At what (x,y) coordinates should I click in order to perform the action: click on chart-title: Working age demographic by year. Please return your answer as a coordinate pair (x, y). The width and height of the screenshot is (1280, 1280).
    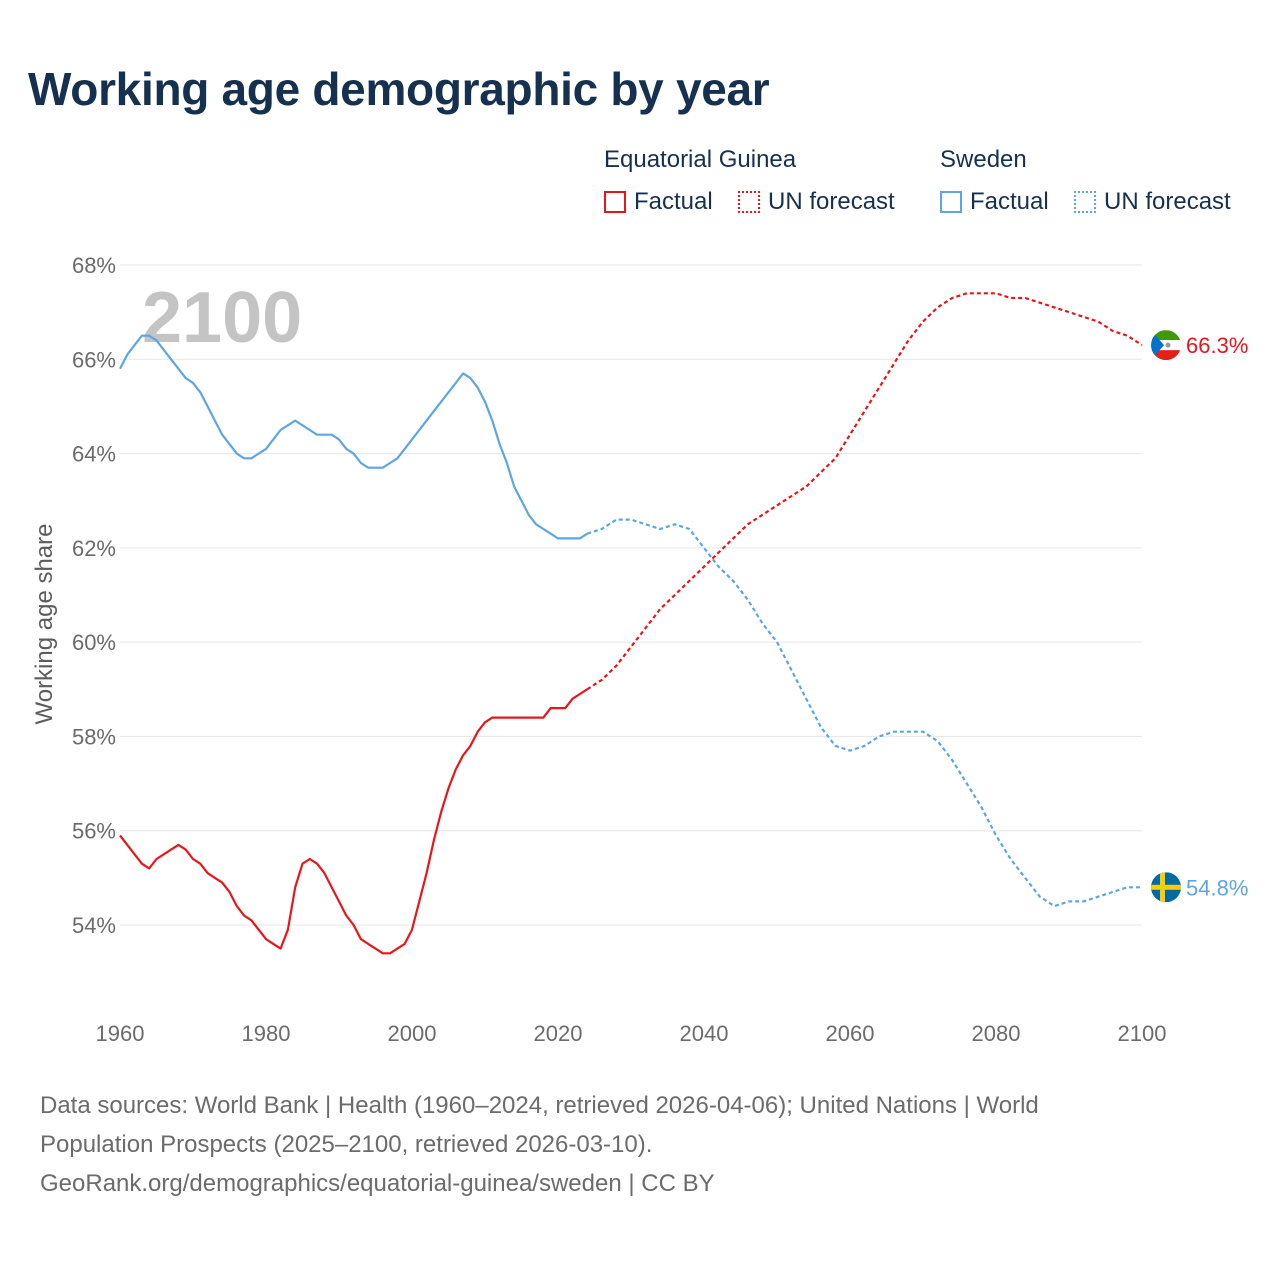
    Looking at the image, I should click on (399, 89).